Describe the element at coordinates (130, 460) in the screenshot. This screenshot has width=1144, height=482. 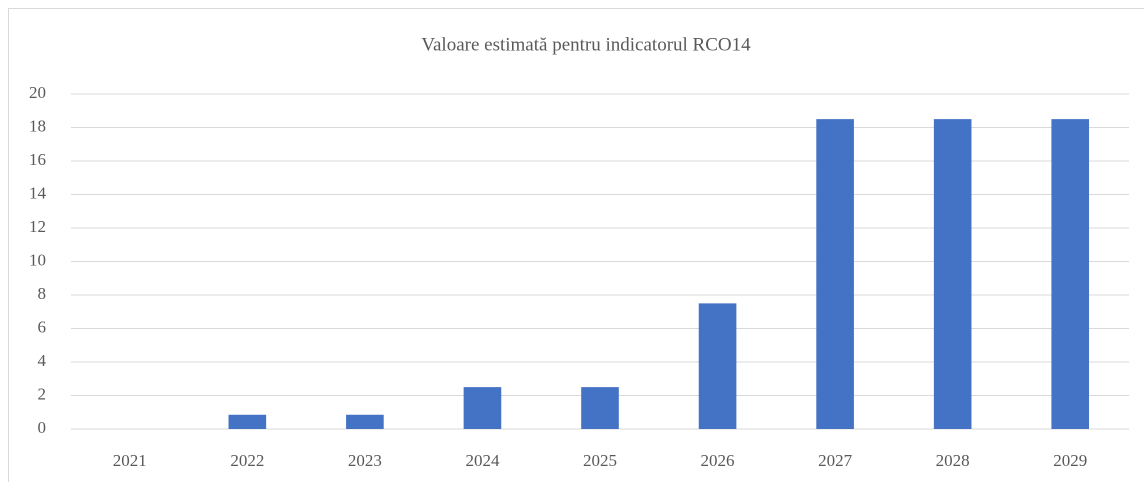
I see `x-tick-label: 2021` at that location.